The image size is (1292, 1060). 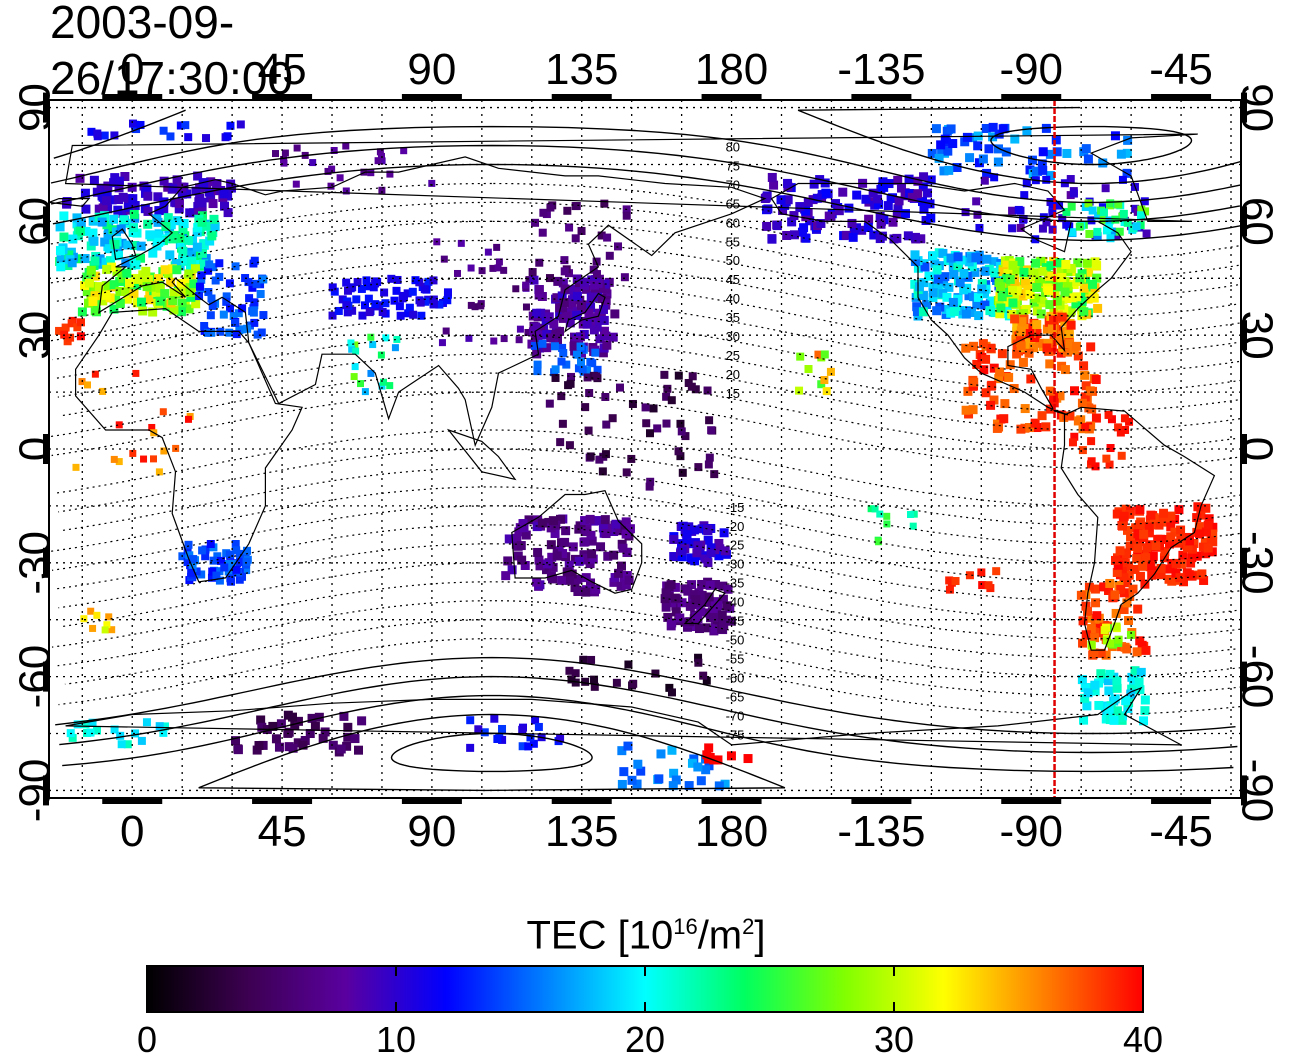 I want to click on magnetic-latitude-label: -30, so click(x=735, y=564).